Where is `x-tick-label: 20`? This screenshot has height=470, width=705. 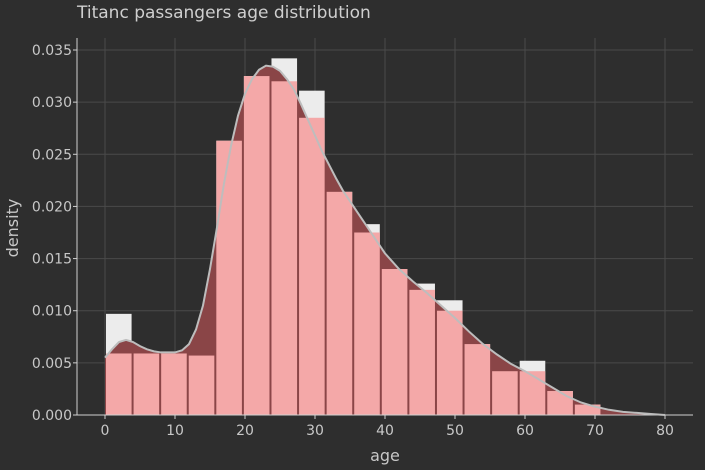
x-tick-label: 20 is located at coordinates (245, 431).